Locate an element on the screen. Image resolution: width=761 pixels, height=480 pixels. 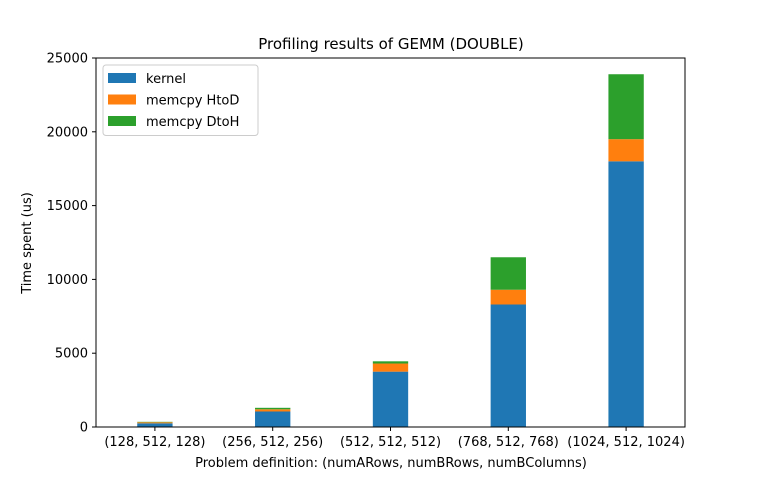
legend: kernel memcpy HtoD memcpy DtoH is located at coordinates (180, 100).